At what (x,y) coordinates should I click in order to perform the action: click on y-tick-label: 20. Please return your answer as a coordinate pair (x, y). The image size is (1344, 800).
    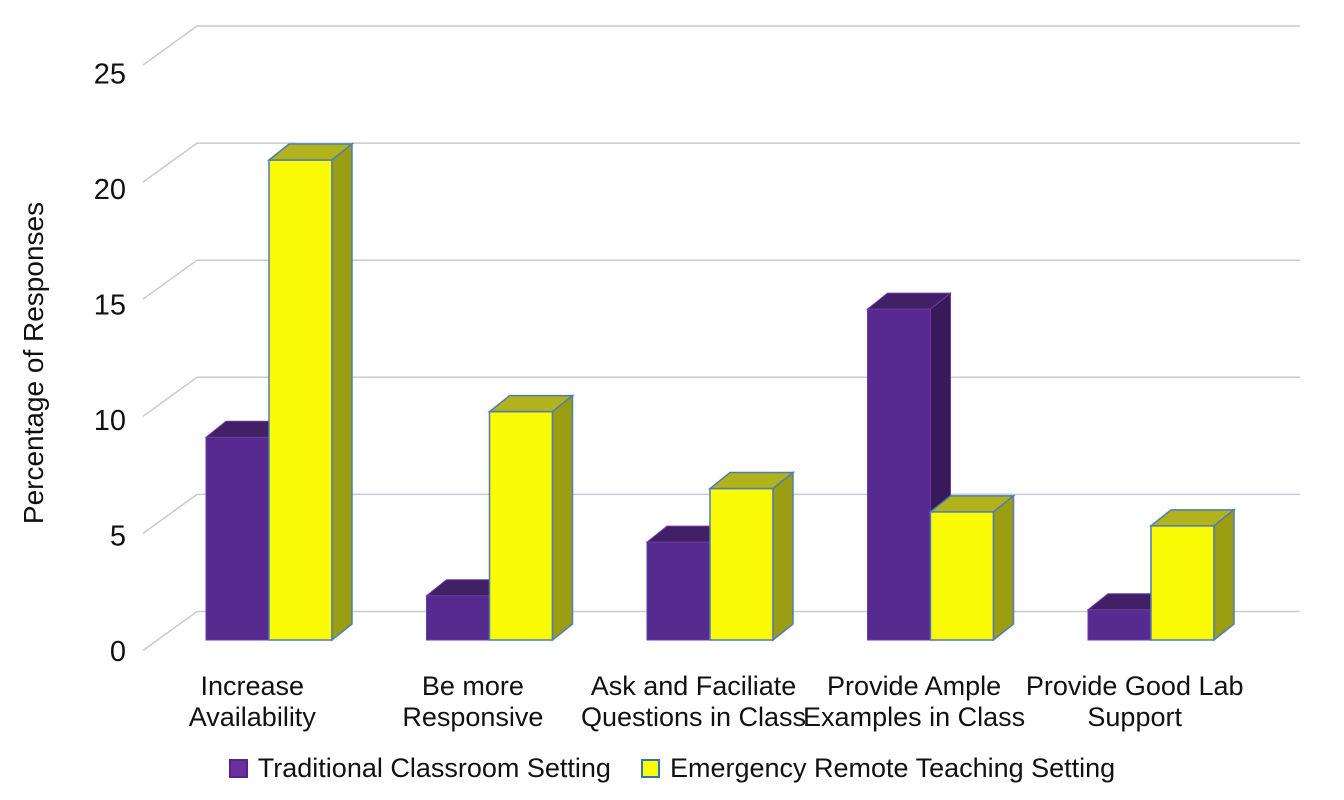
    Looking at the image, I should click on (110, 190).